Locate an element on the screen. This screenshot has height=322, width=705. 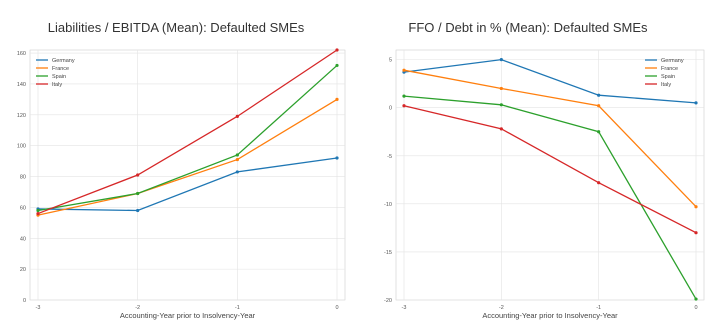
y-tick-label: -10 is located at coordinates (388, 205).